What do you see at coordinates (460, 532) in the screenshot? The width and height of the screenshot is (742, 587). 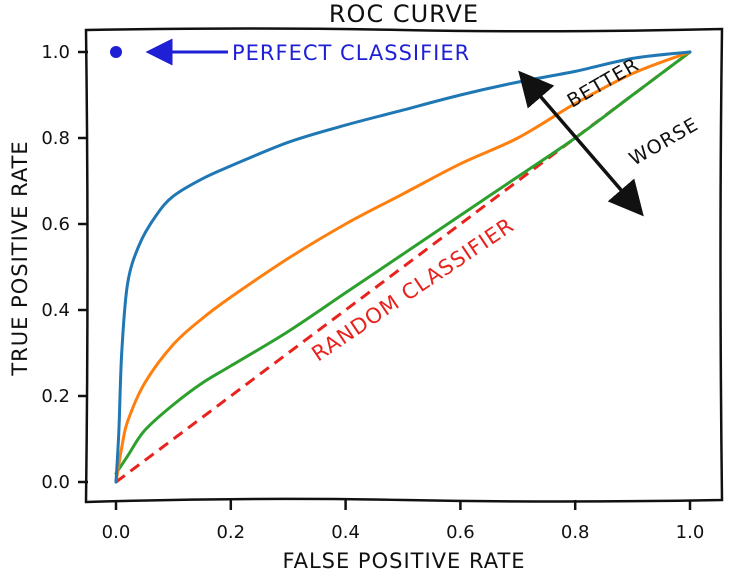 I see `x-tick-label: 0.6` at bounding box center [460, 532].